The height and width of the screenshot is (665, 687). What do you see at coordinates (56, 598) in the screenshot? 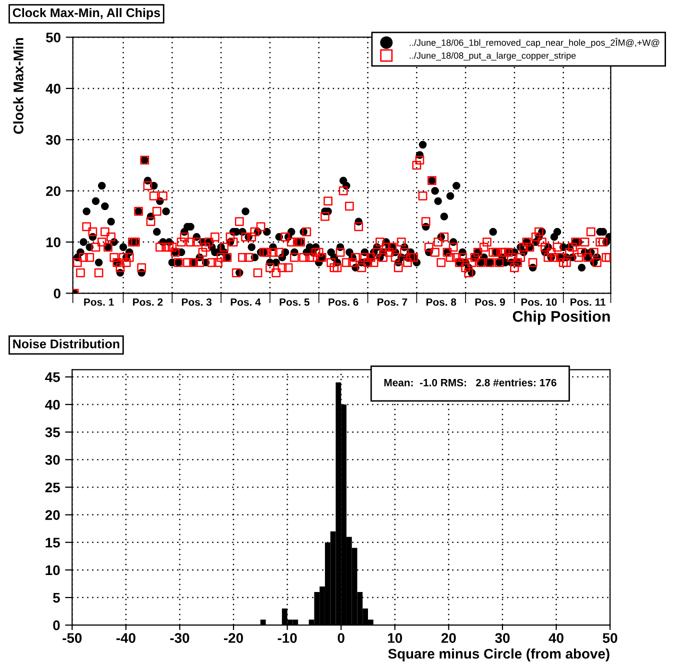
I see `y-tick-label: 5` at bounding box center [56, 598].